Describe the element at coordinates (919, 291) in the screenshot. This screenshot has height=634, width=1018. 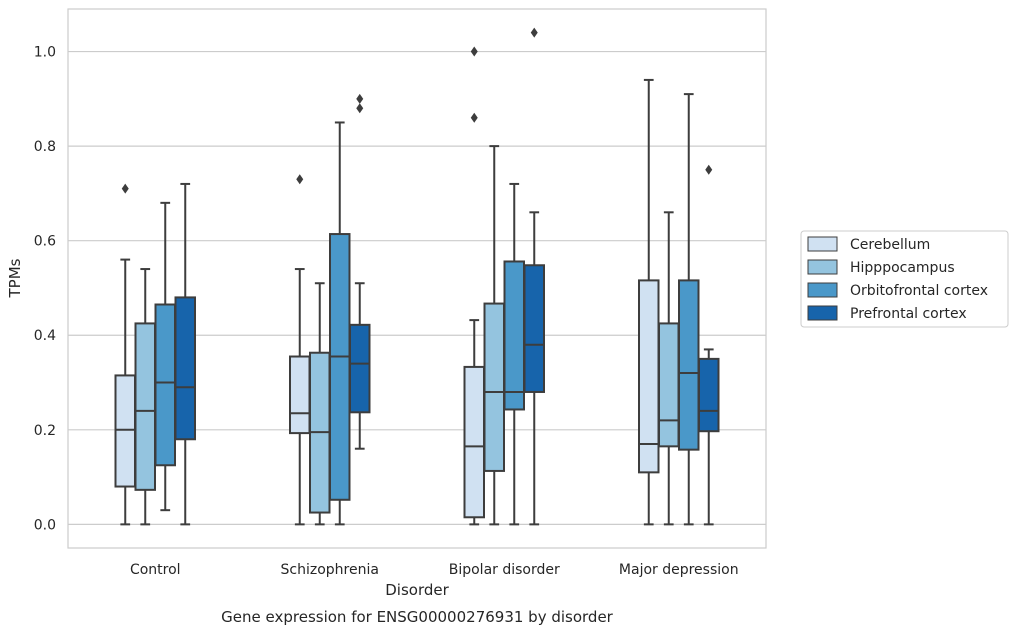
I see `legend-label: Orbitofrontal cortex` at that location.